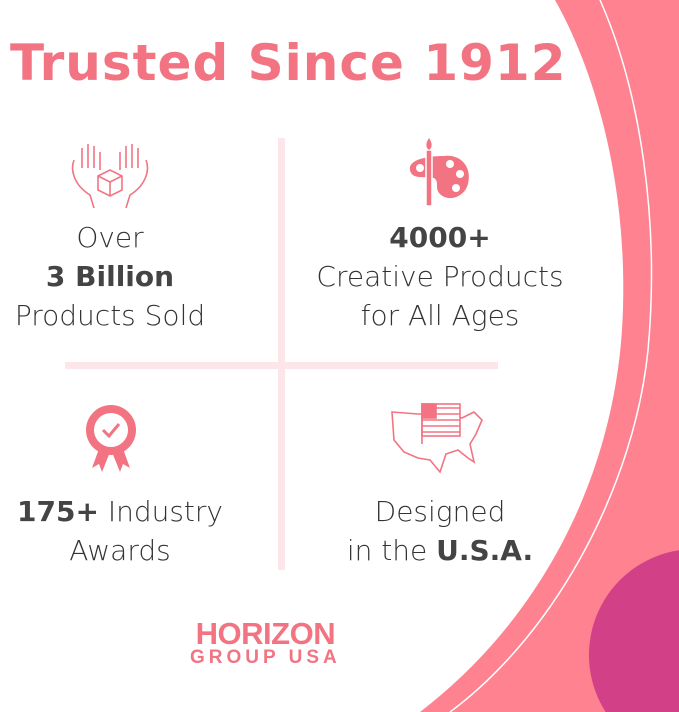  Describe the element at coordinates (110, 315) in the screenshot. I see `stat-line: Products Sold` at that location.